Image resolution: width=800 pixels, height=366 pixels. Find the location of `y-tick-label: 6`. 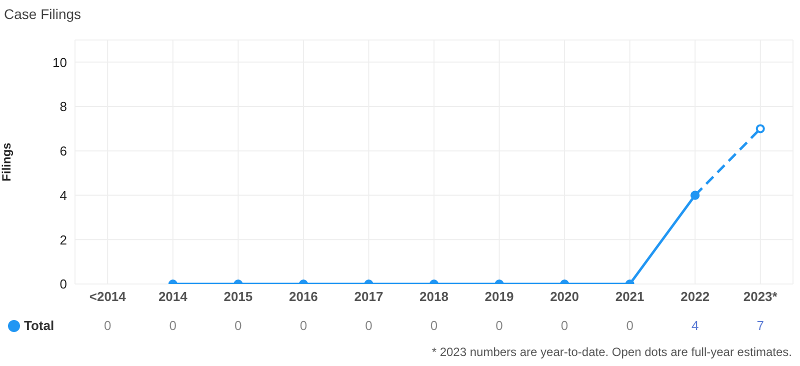

y-tick-label: 6 is located at coordinates (63, 151).